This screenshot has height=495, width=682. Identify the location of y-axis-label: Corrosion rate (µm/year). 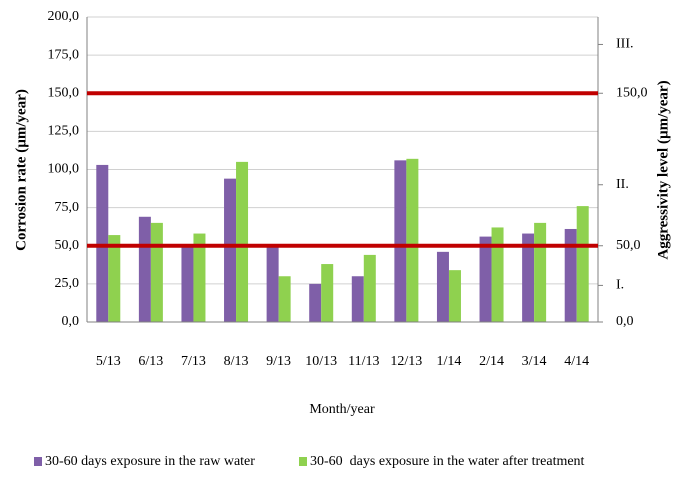
(21, 170).